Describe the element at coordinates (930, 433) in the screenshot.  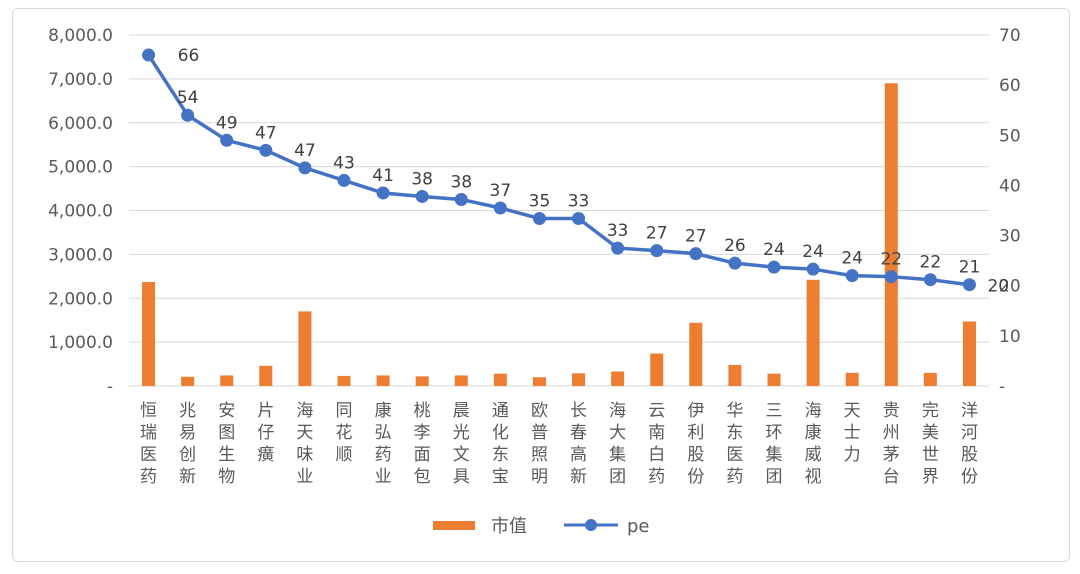
I see `category-label-char: 美` at that location.